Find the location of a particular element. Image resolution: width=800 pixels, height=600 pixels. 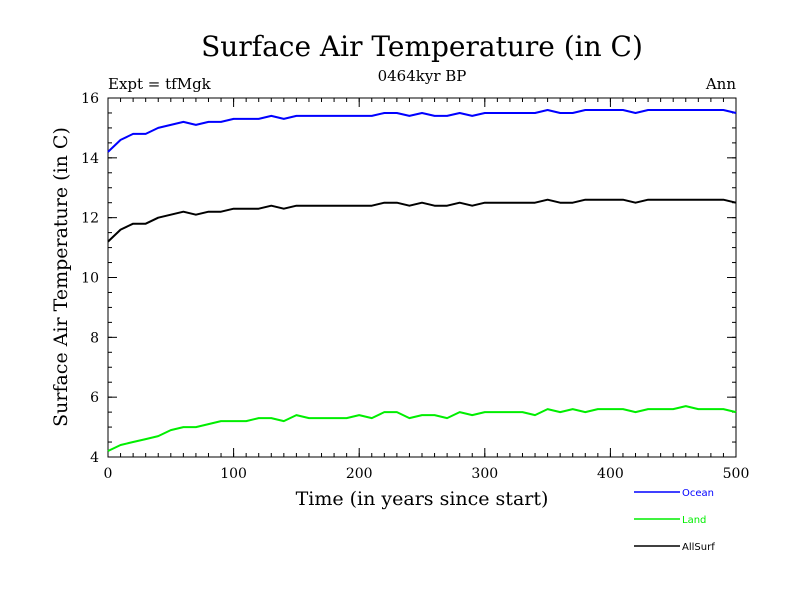

x-tick-label: 300 is located at coordinates (484, 474).